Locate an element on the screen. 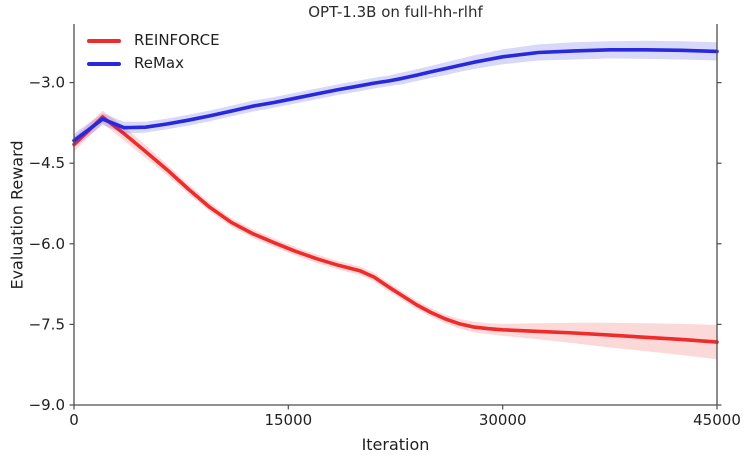  y-tick-label: −6.0 is located at coordinates (47, 244).